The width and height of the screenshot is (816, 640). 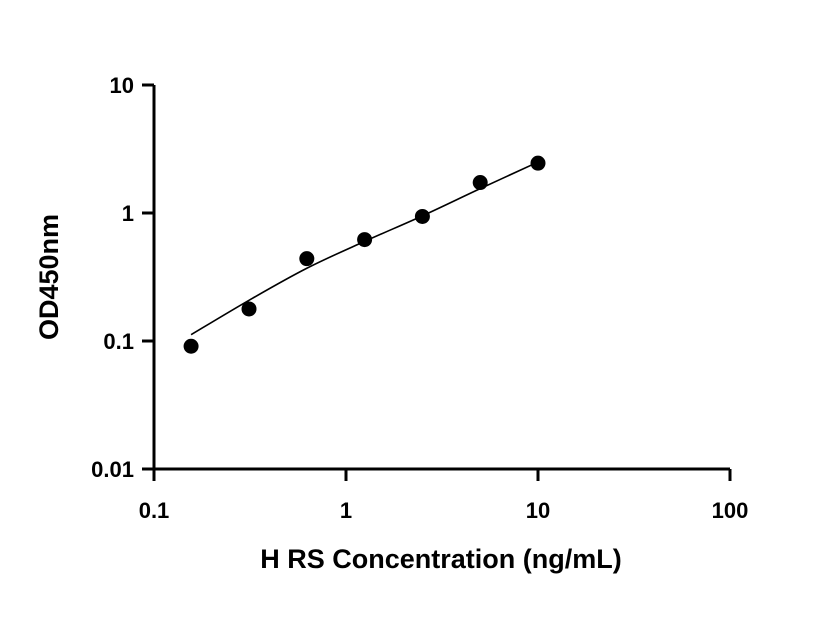 I want to click on y-ticks: 0.01 0.1 1 10, so click(x=122, y=277).